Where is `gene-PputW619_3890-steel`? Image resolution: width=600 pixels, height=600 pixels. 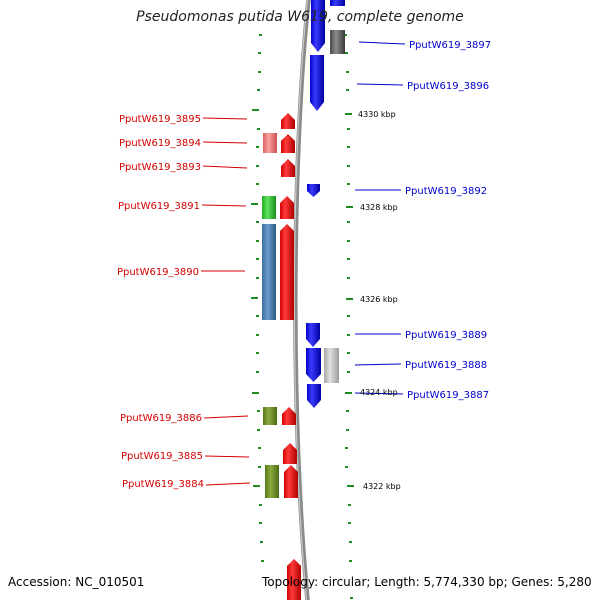 gene-PputW619_3890-steel is located at coordinates (269, 272).